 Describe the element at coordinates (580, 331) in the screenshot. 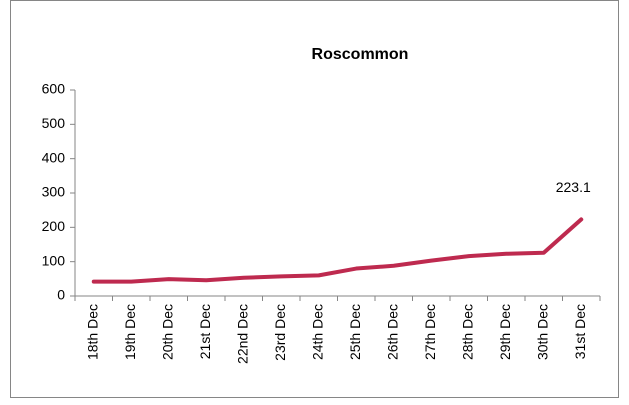

I see `x-tick-label: 31st Dec` at that location.